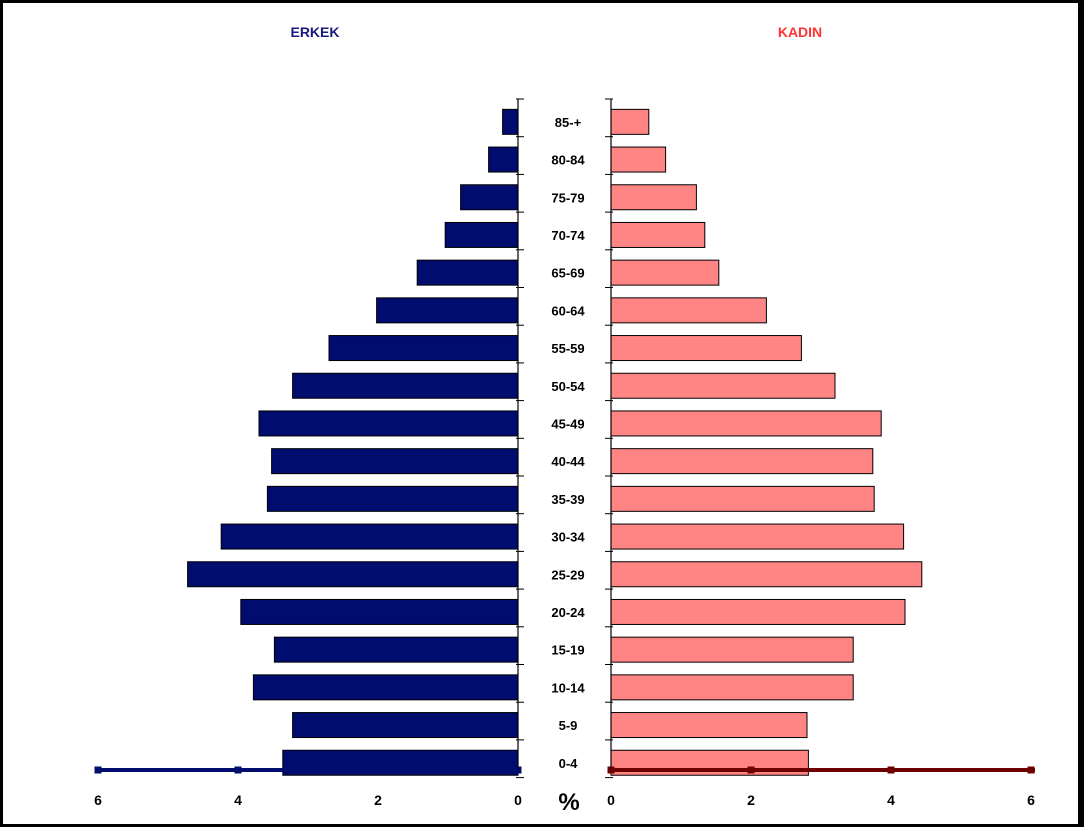 The width and height of the screenshot is (1084, 827). I want to click on category-label-70-74: 70-74, so click(568, 235).